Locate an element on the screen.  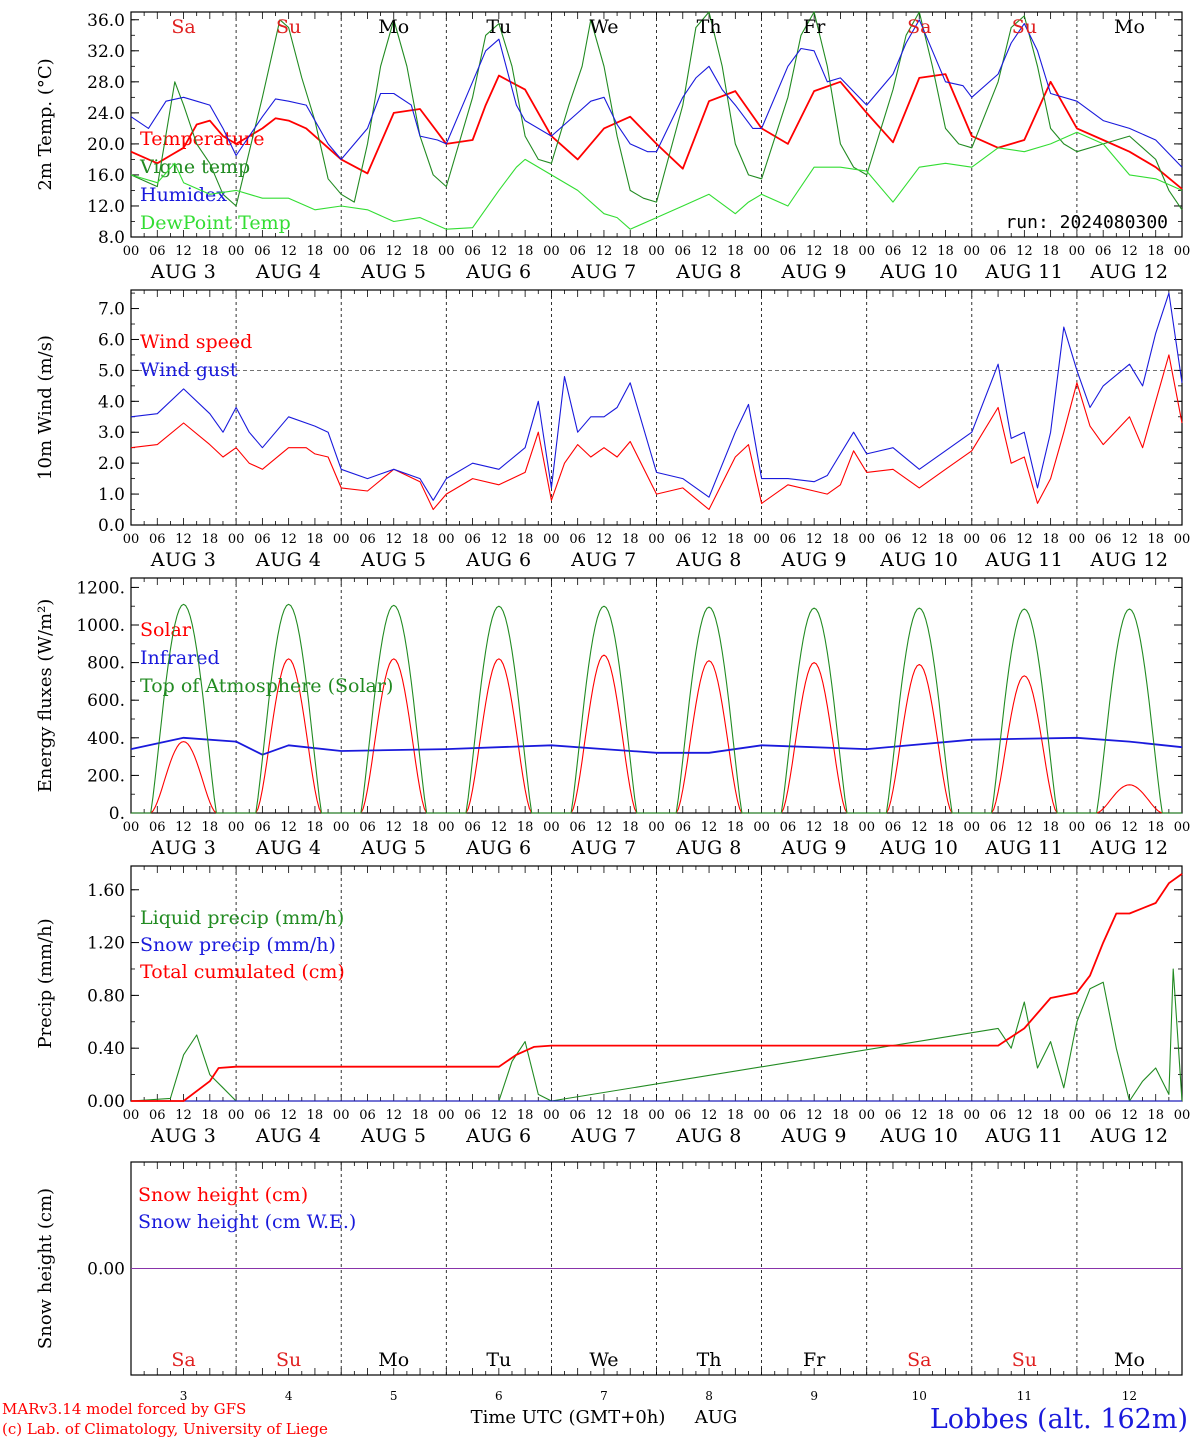
series-line-wind-speed is located at coordinates (656, 432).